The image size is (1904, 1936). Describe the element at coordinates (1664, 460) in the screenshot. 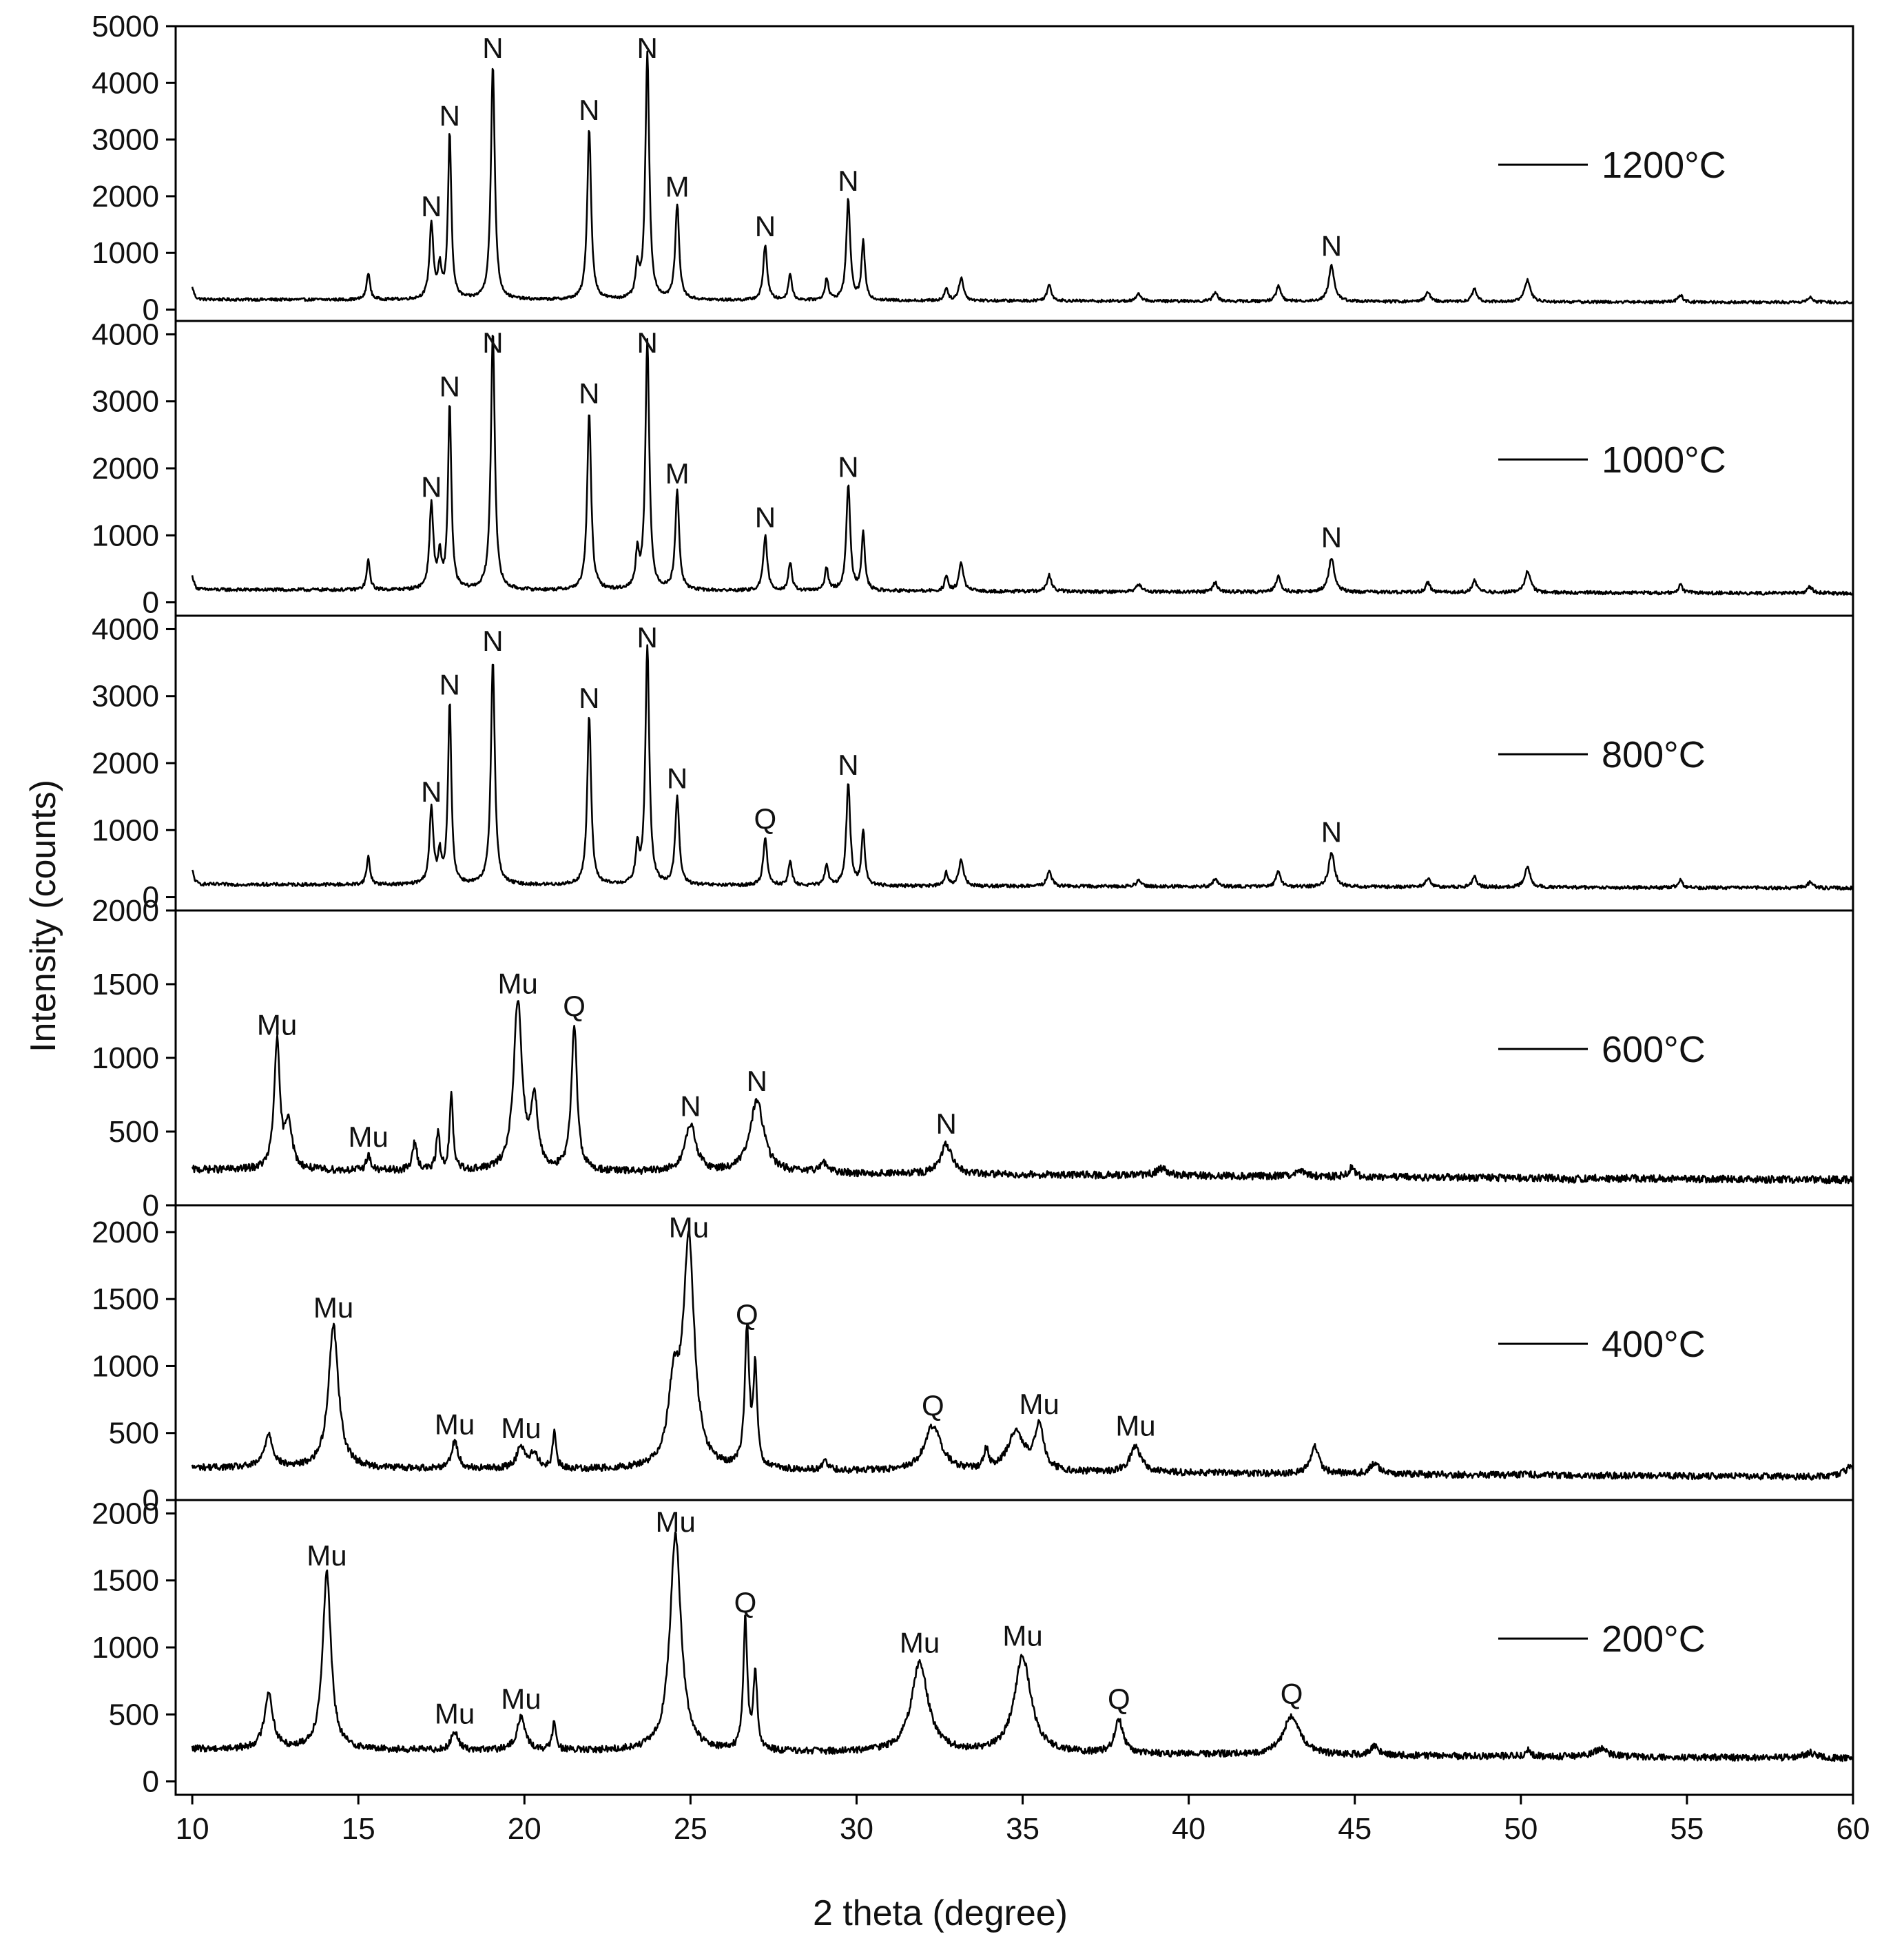

I see `legend-label: 1000°C` at that location.